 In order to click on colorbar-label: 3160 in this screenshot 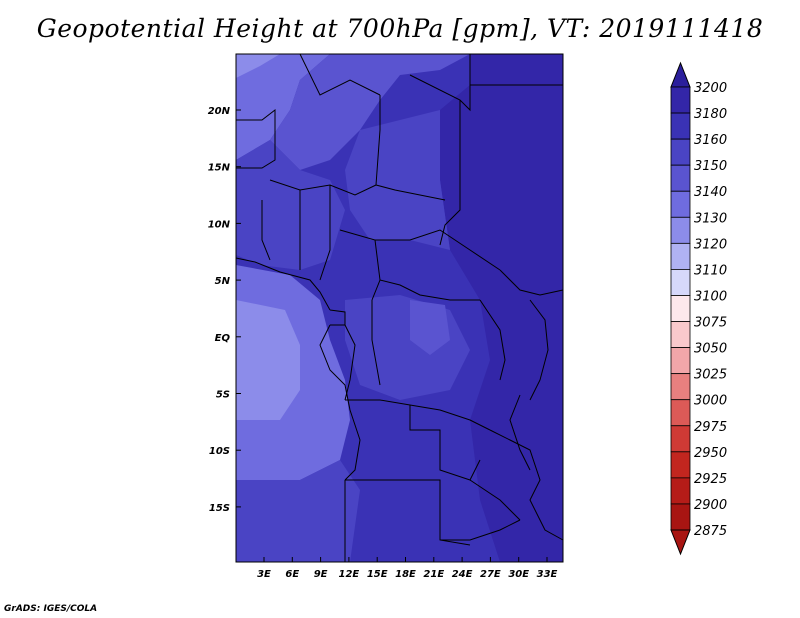, I will do `click(710, 140)`.